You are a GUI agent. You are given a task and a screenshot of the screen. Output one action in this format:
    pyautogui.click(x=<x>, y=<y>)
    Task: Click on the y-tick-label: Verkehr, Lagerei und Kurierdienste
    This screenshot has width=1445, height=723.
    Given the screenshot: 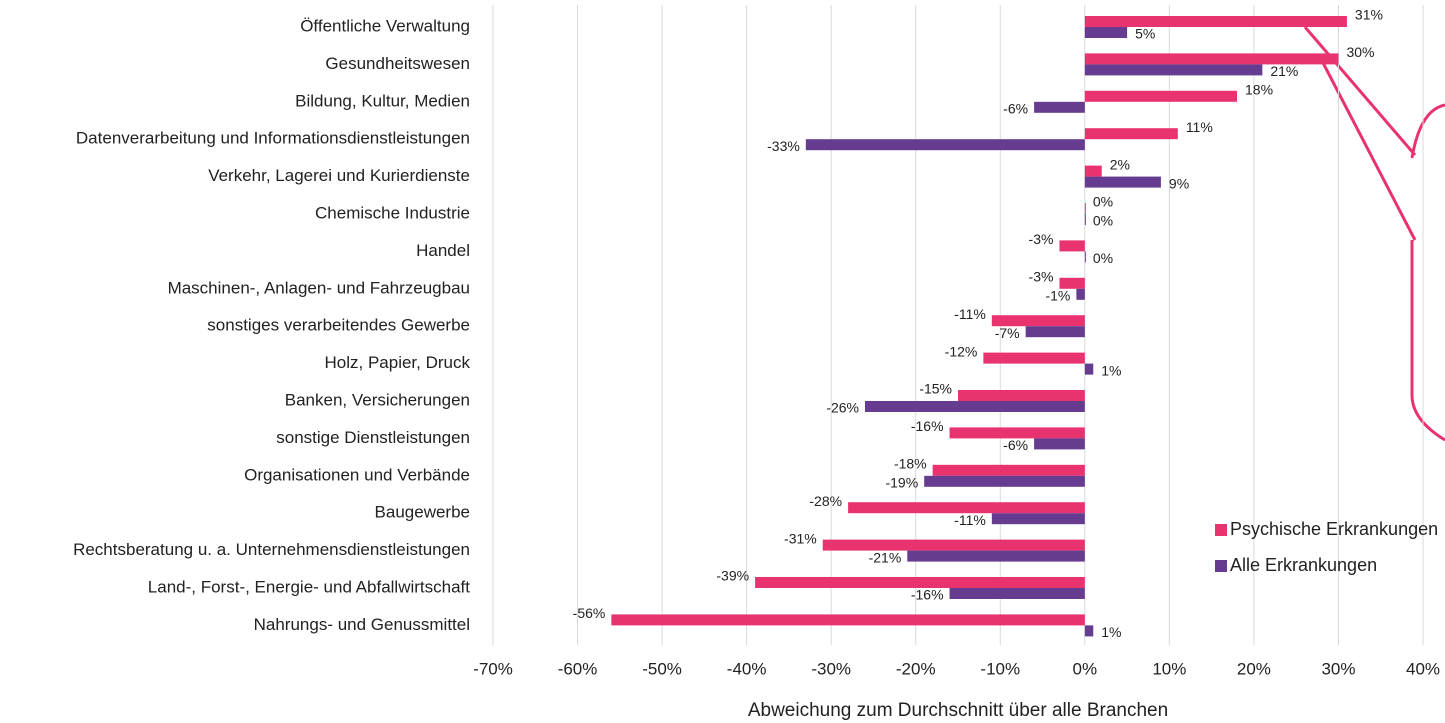 What is the action you would take?
    pyautogui.click(x=339, y=175)
    